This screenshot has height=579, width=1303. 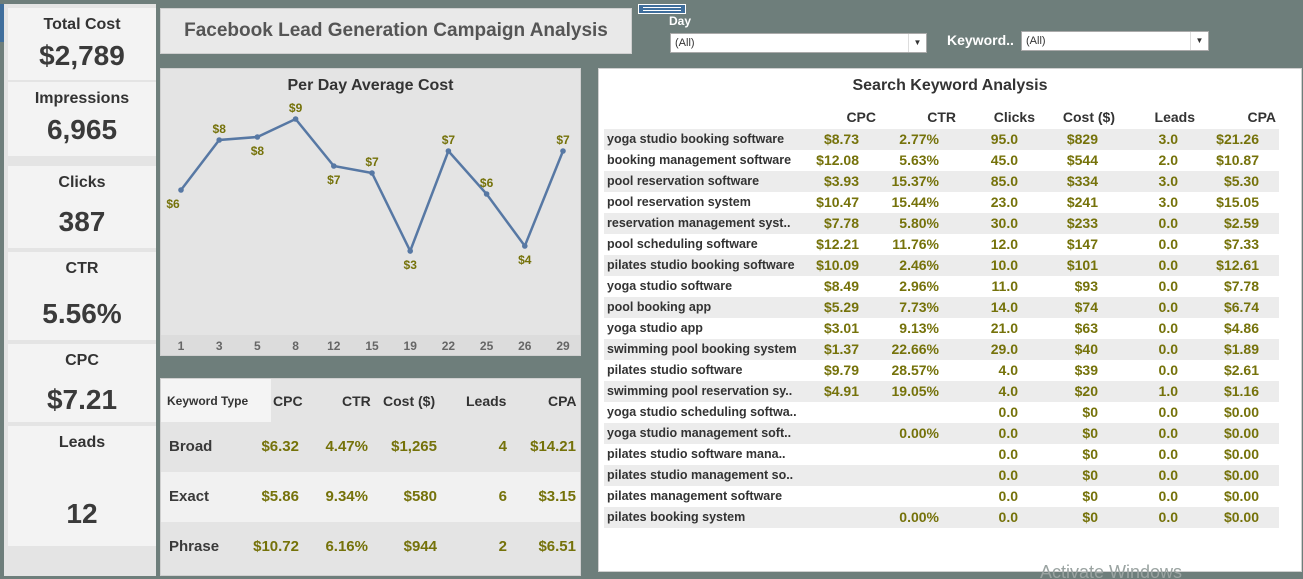 What do you see at coordinates (1237, 265) in the screenshot?
I see `cpa-cell: $12.61` at bounding box center [1237, 265].